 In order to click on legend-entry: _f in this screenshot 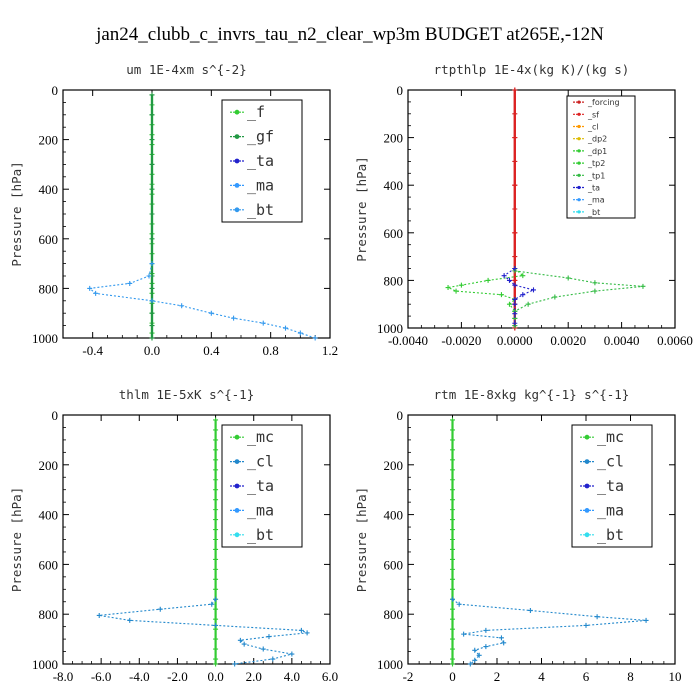, I will do `click(256, 112)`.